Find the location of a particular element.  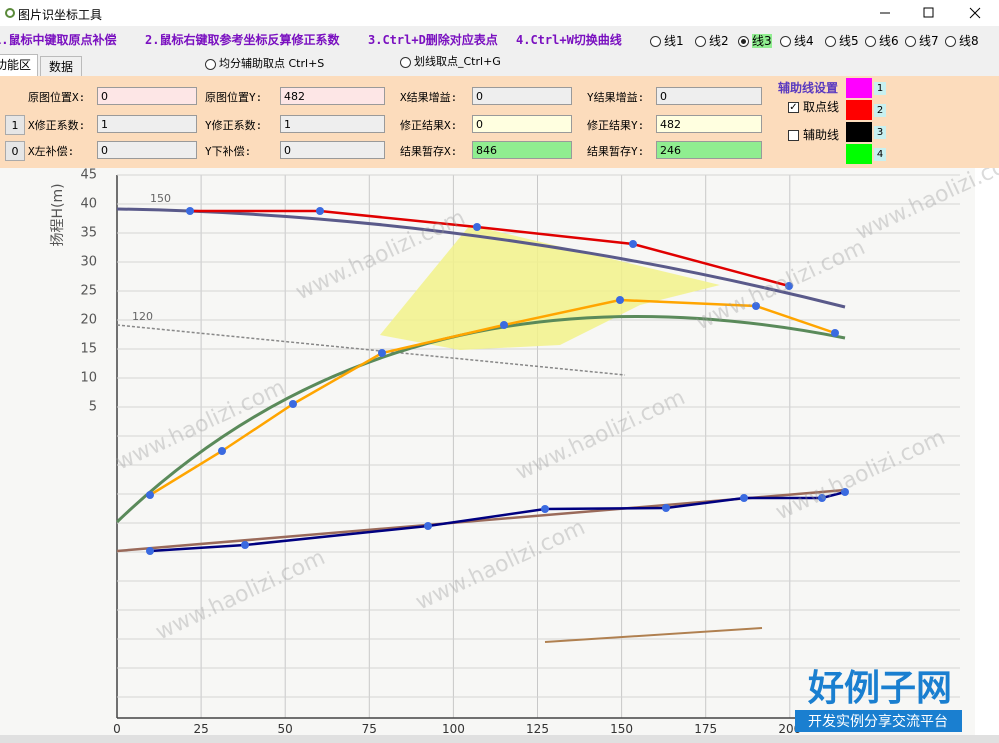

small-button: 0 is located at coordinates (15, 151).